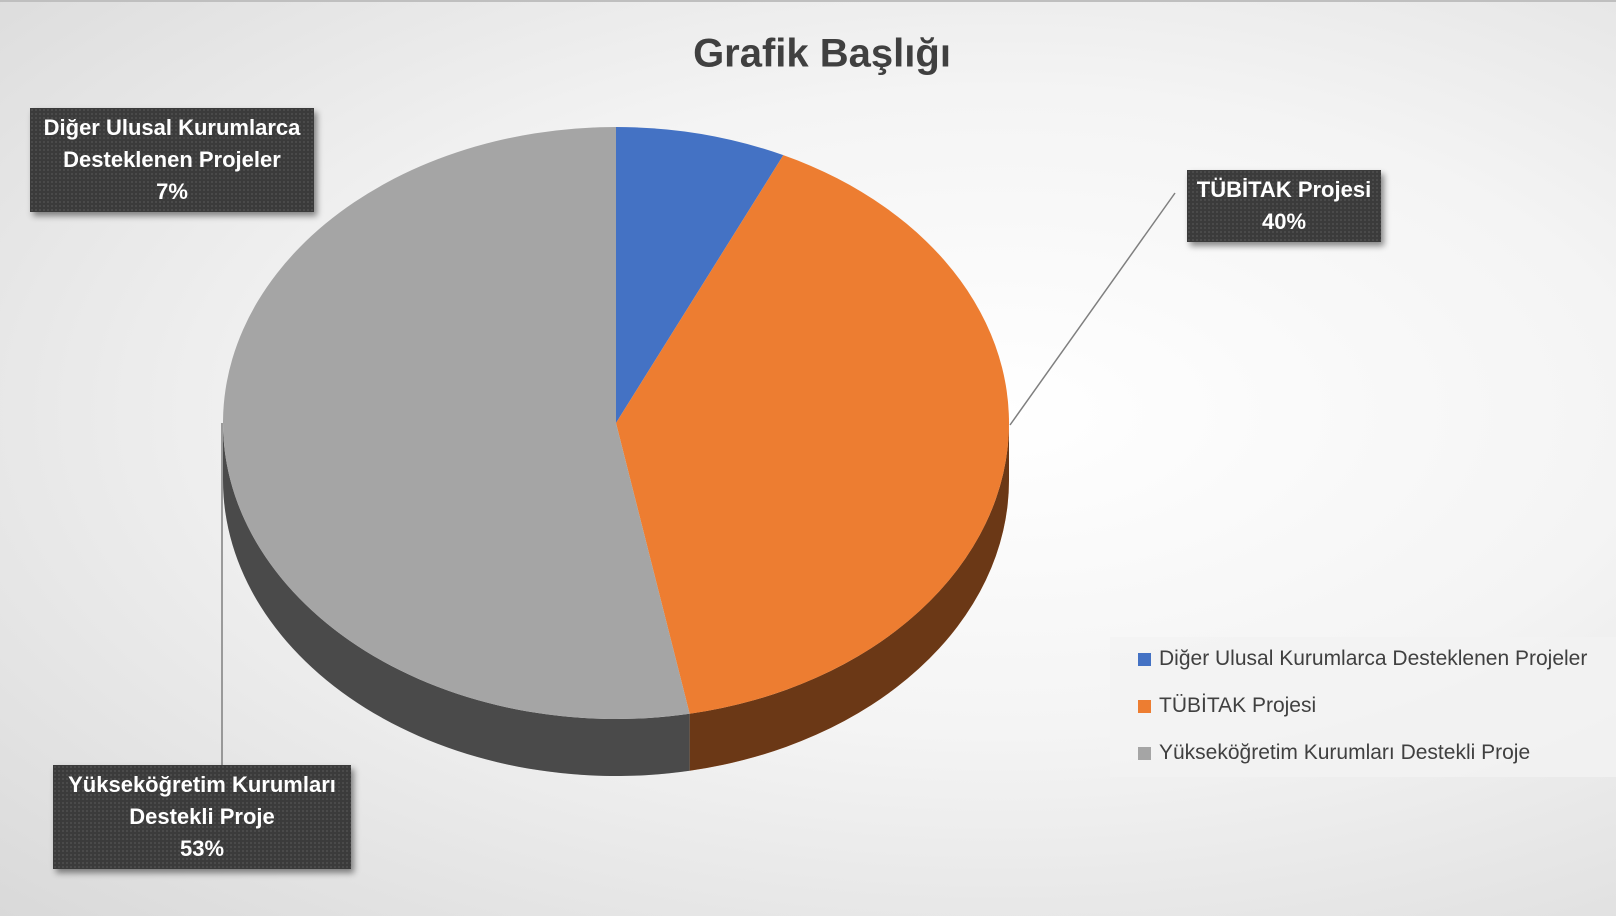 Image resolution: width=1616 pixels, height=916 pixels. I want to click on chart-title: Grafik Başlığı, so click(822, 54).